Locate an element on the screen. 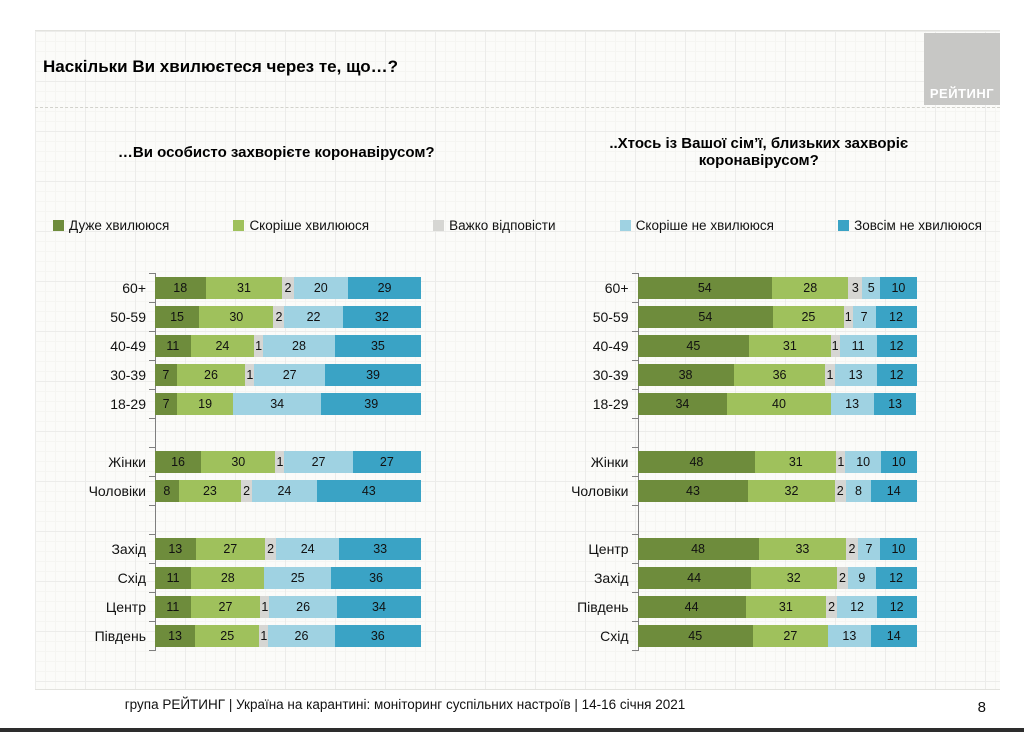  bar-segment: 54 is located at coordinates (705, 317).